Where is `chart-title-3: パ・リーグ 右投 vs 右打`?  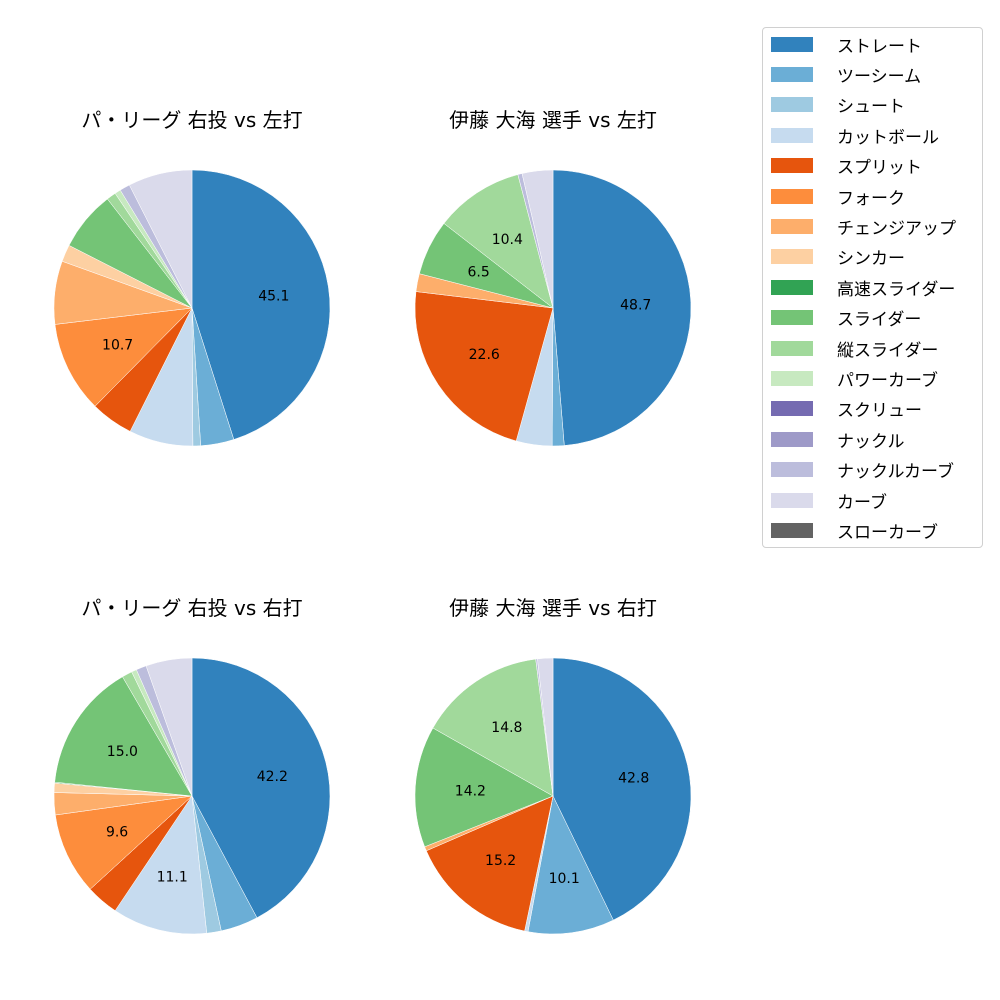 chart-title-3: パ・リーグ 右投 vs 右打 is located at coordinates (192, 608).